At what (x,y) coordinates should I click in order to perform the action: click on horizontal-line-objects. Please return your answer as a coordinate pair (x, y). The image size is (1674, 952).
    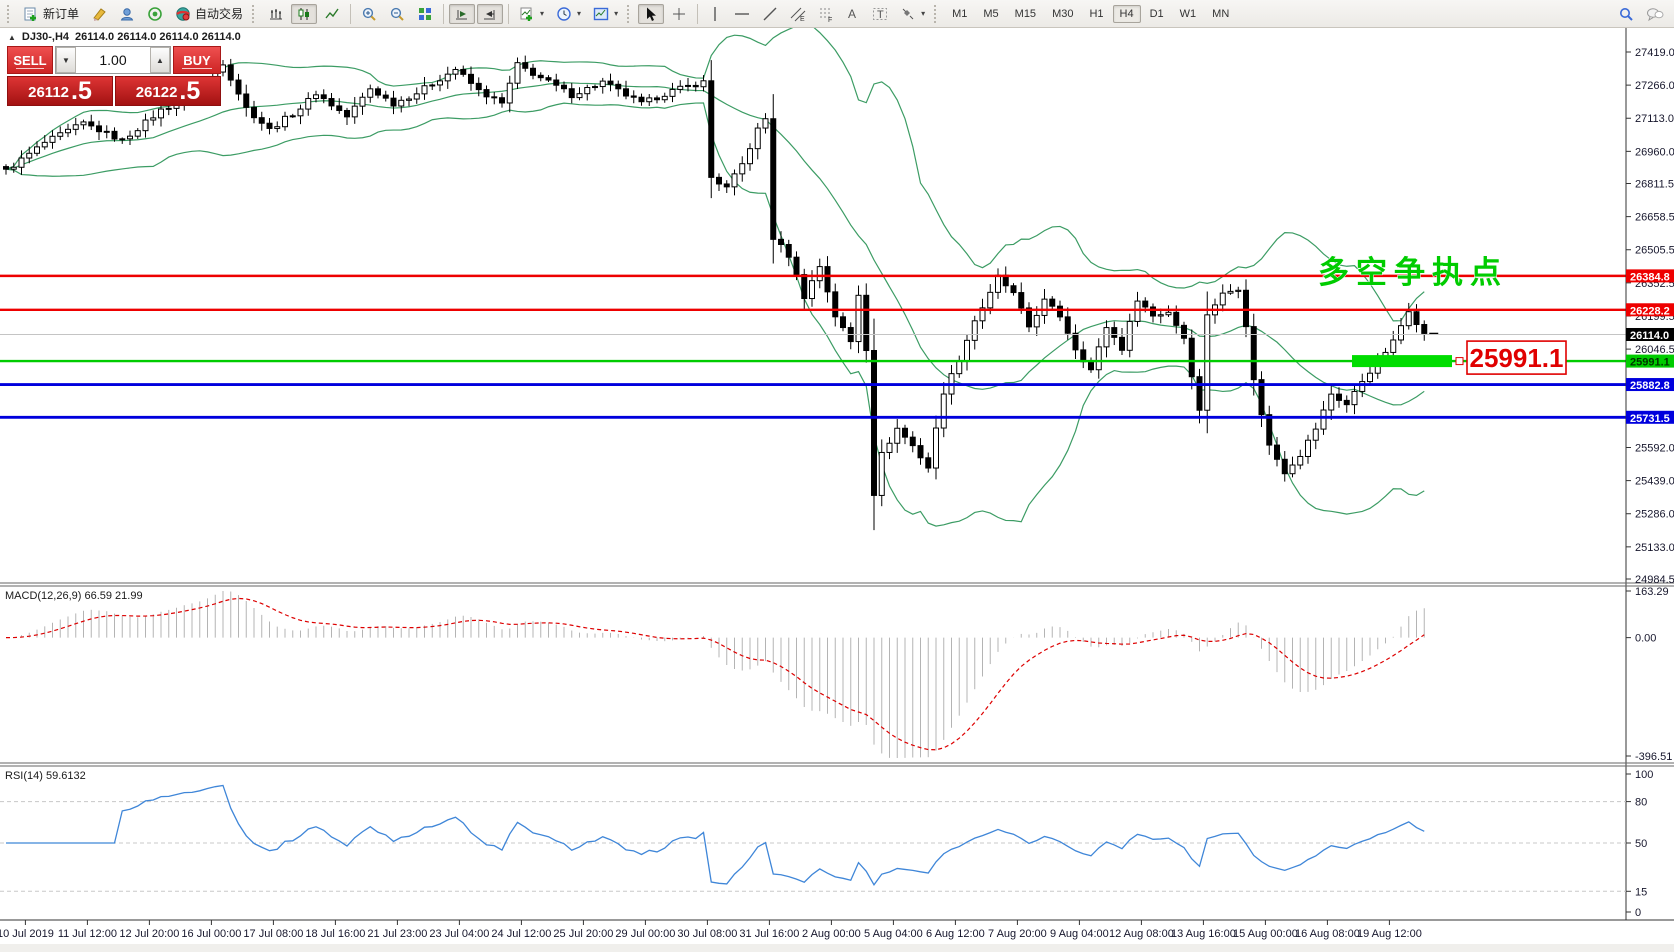
    Looking at the image, I should click on (813, 346).